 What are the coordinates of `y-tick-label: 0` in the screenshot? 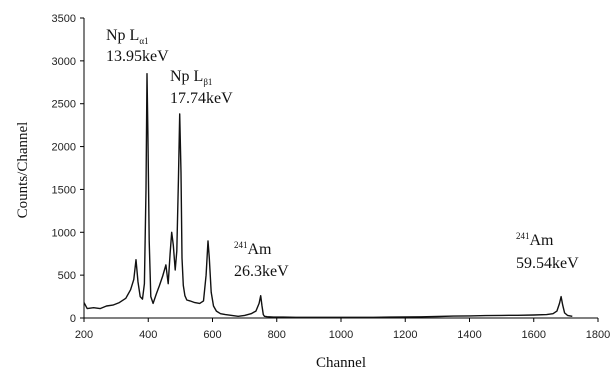 It's located at (73, 319).